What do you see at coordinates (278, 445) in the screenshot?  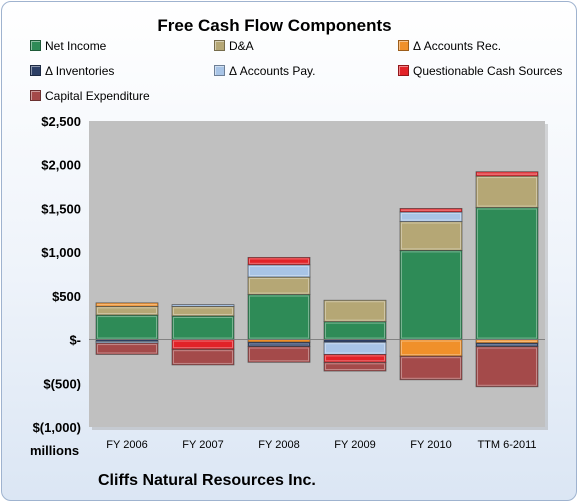 I see `x-tick-label: FY 2008` at bounding box center [278, 445].